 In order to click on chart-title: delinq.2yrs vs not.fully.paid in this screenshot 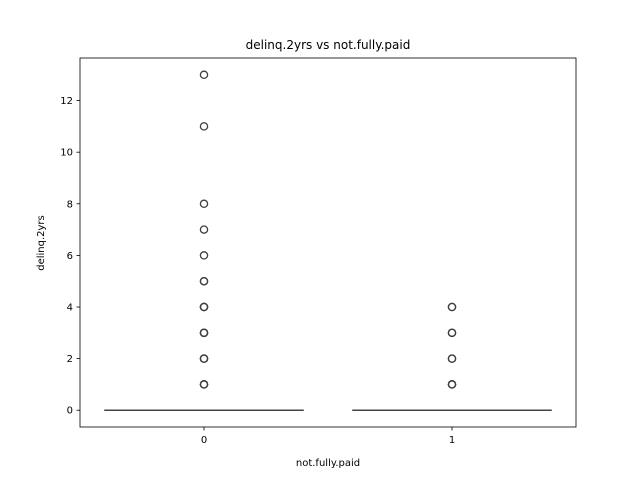, I will do `click(328, 45)`.